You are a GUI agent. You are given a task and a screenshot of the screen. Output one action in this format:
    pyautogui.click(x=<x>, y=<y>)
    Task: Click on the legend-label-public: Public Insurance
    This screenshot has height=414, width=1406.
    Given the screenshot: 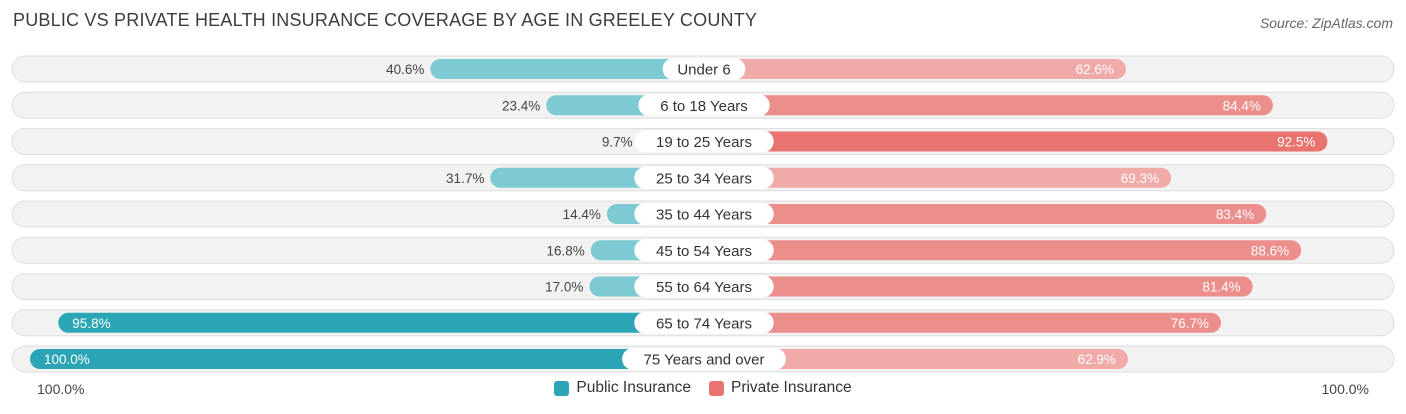 What is the action you would take?
    pyautogui.click(x=633, y=387)
    